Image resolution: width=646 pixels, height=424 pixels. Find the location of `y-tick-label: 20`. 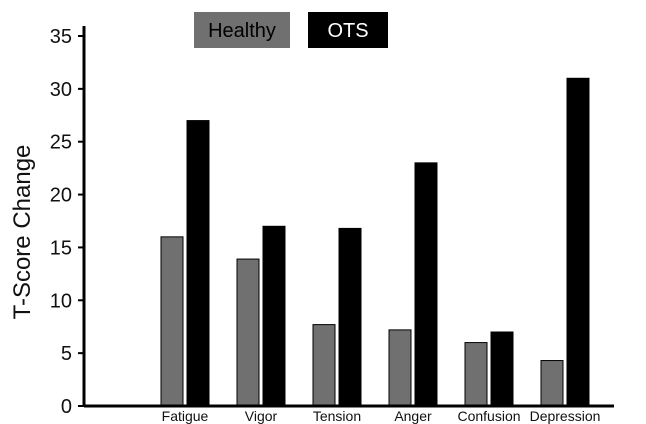

y-tick-label: 20 is located at coordinates (61, 196).